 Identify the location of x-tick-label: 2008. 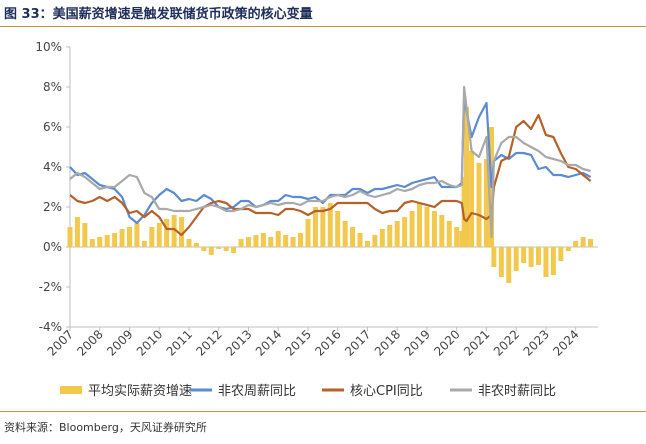
(89, 342).